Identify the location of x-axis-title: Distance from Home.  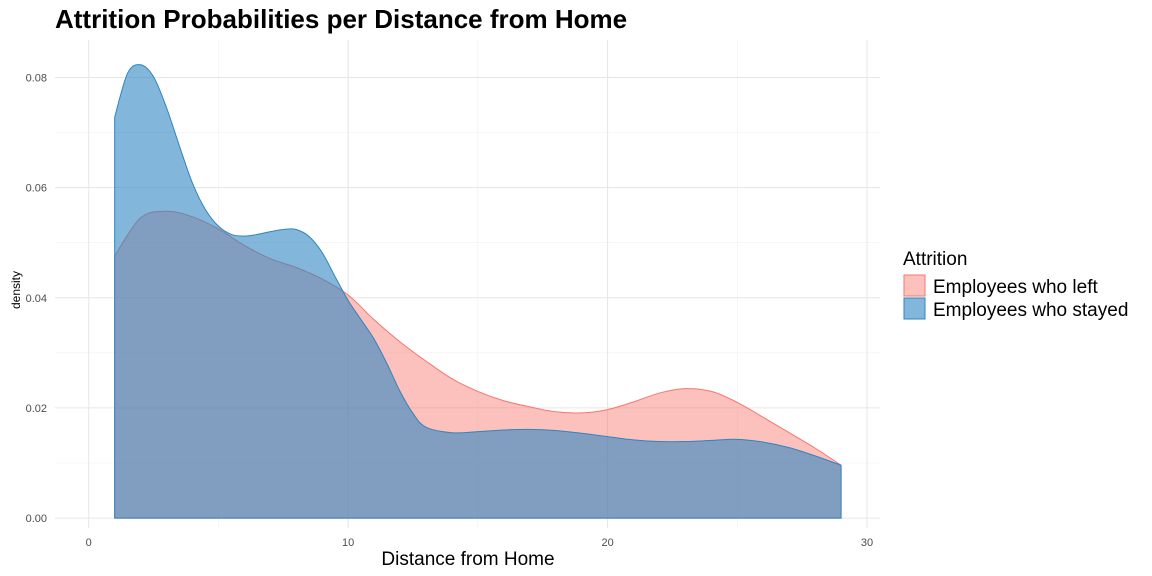
(467, 559).